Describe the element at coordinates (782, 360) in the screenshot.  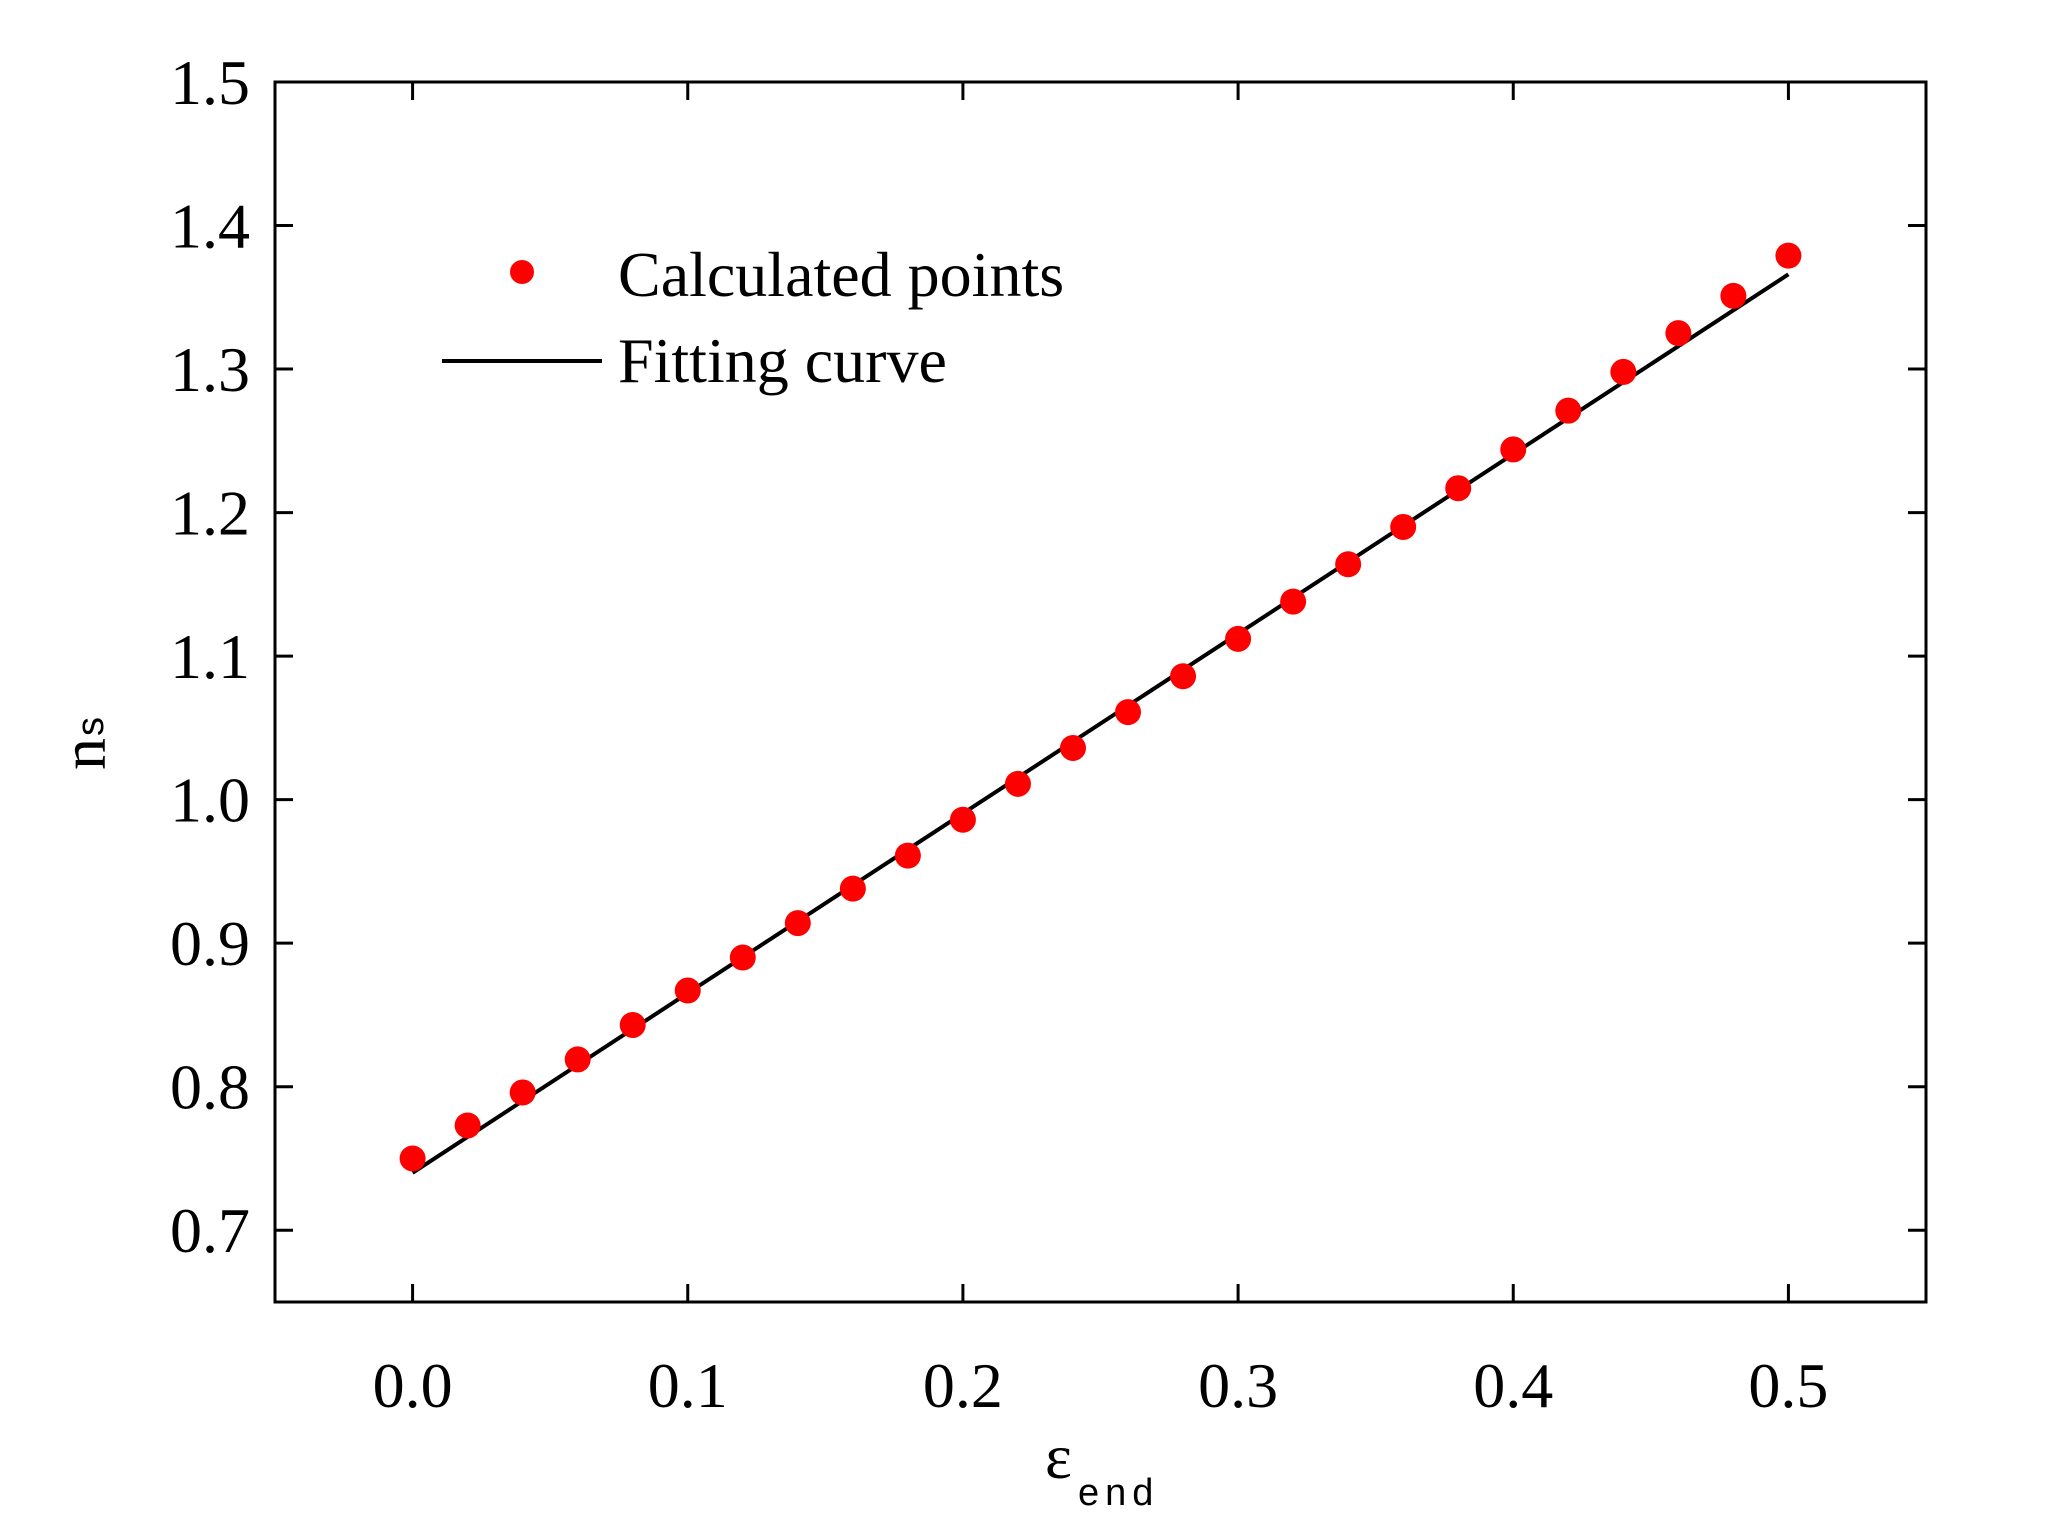
I see `legend-label-fitting-curve: Fitting curve` at that location.